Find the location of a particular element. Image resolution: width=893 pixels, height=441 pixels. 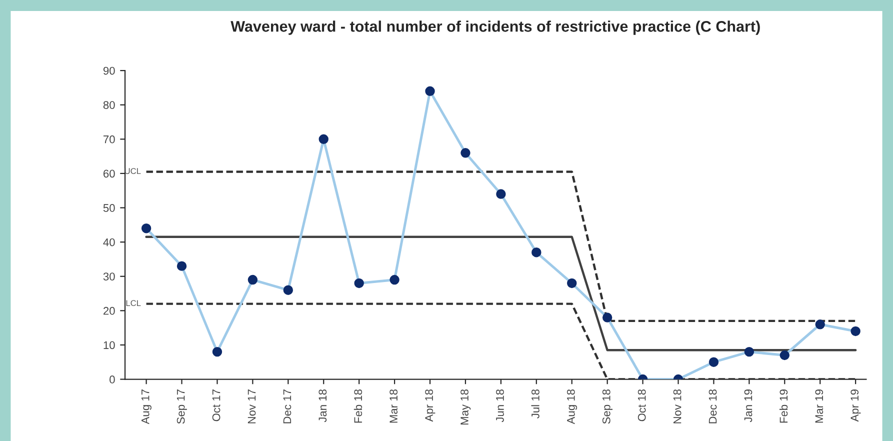

y-tick-label: 80 is located at coordinates (109, 105).